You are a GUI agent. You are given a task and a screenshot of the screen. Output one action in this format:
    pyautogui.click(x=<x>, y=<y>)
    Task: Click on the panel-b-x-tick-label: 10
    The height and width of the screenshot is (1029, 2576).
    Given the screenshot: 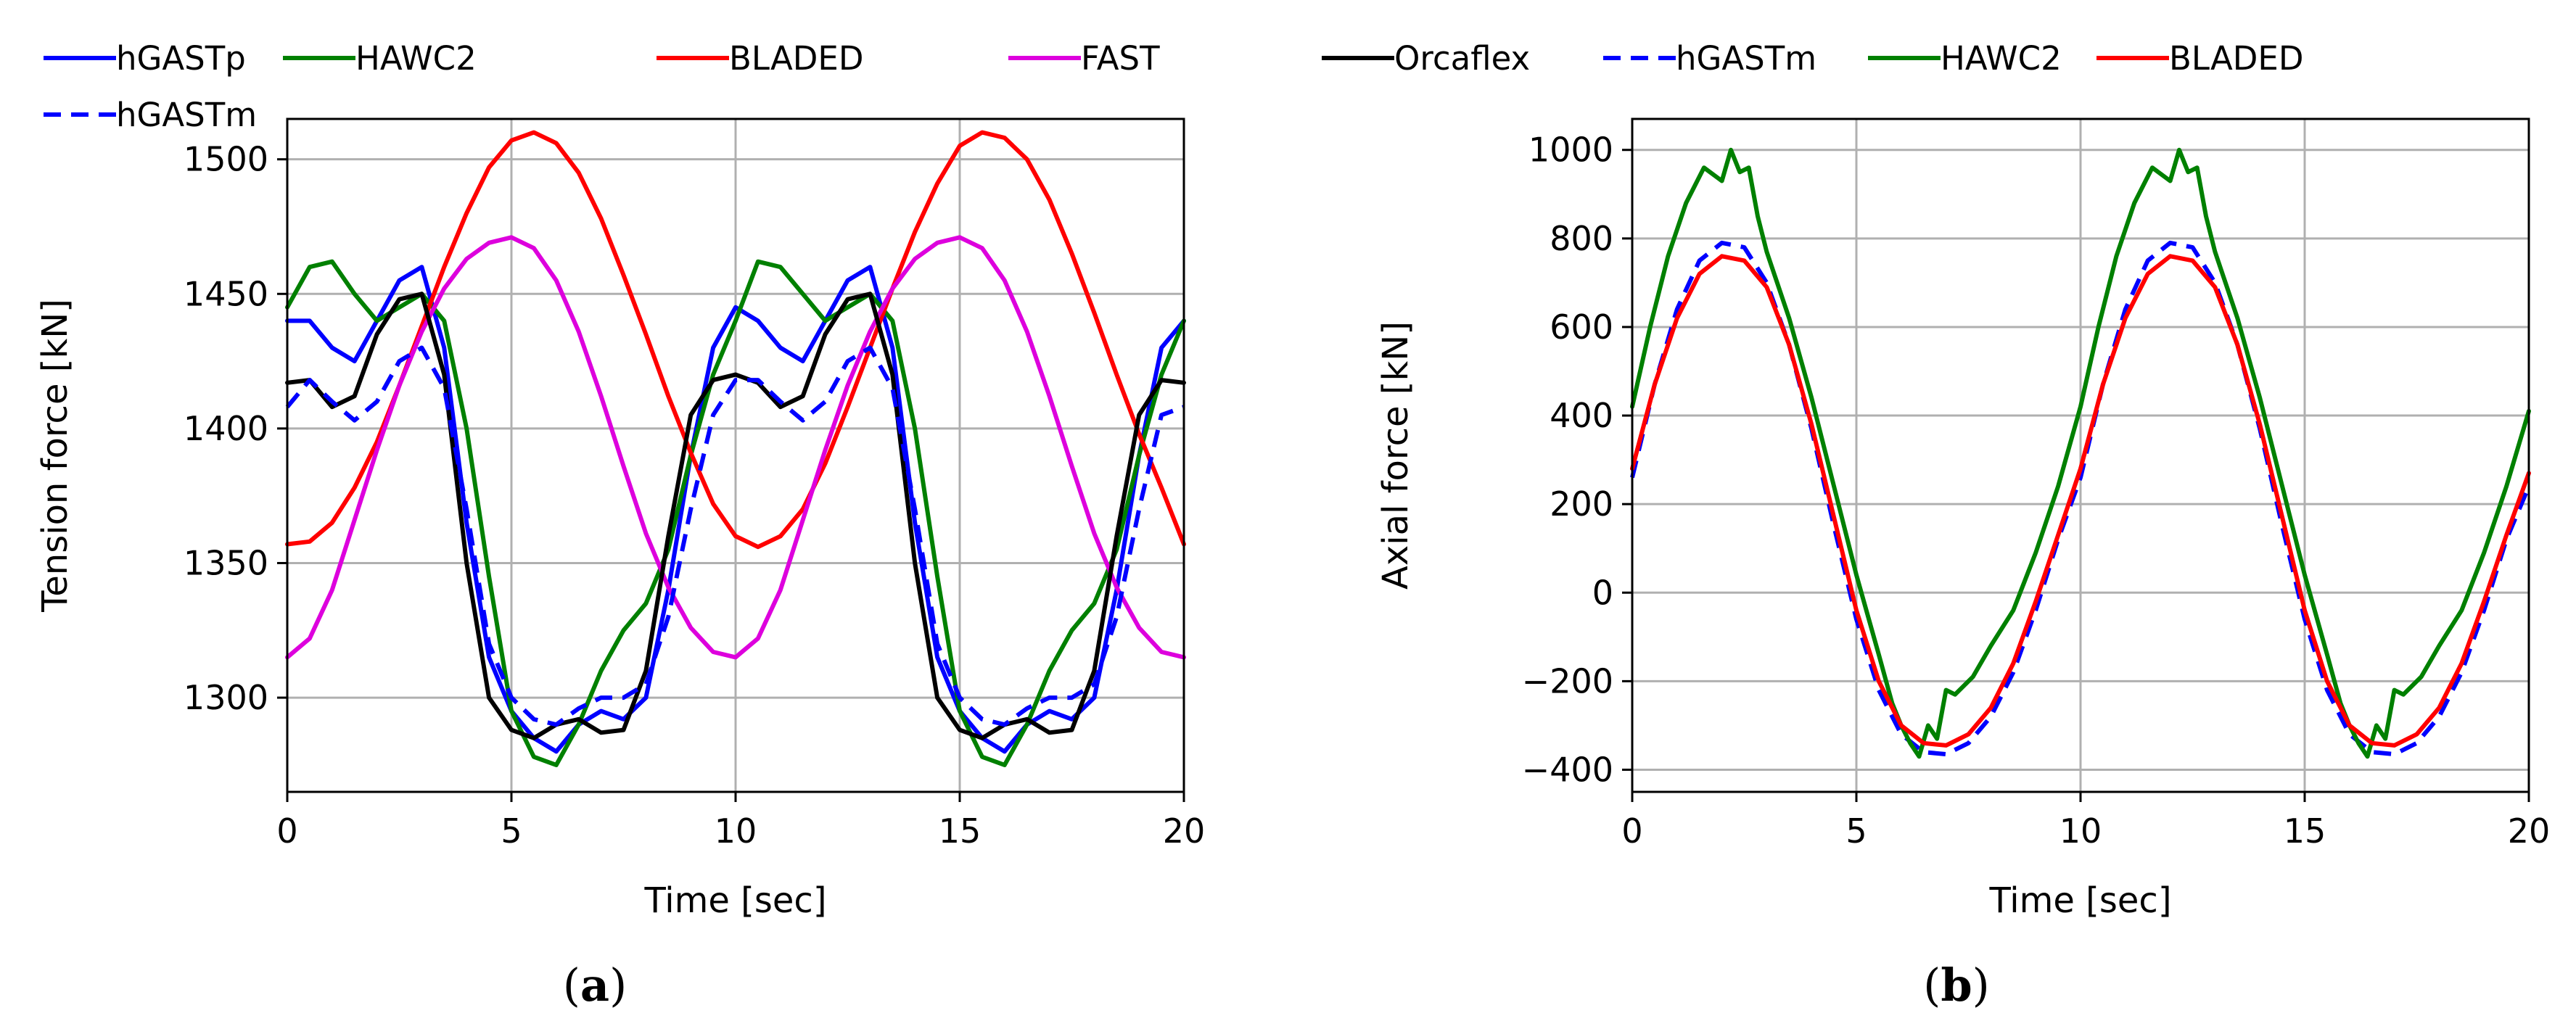 What is the action you would take?
    pyautogui.click(x=2080, y=831)
    